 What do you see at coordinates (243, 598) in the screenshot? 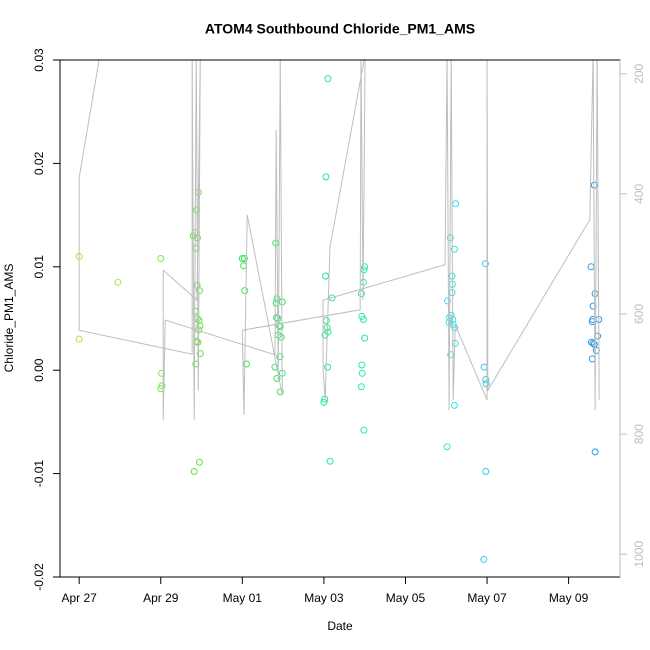
I see `x-tick-label: May 01` at bounding box center [243, 598].